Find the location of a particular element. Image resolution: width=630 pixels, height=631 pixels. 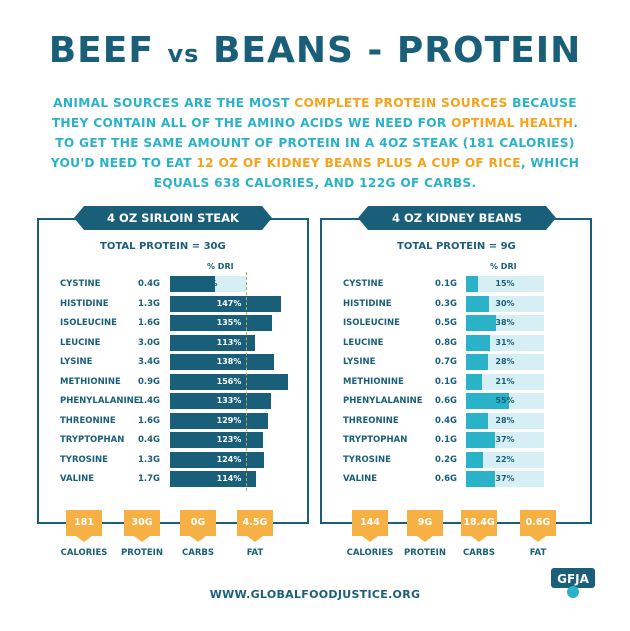

beans-bar-label: 55% is located at coordinates (505, 400).